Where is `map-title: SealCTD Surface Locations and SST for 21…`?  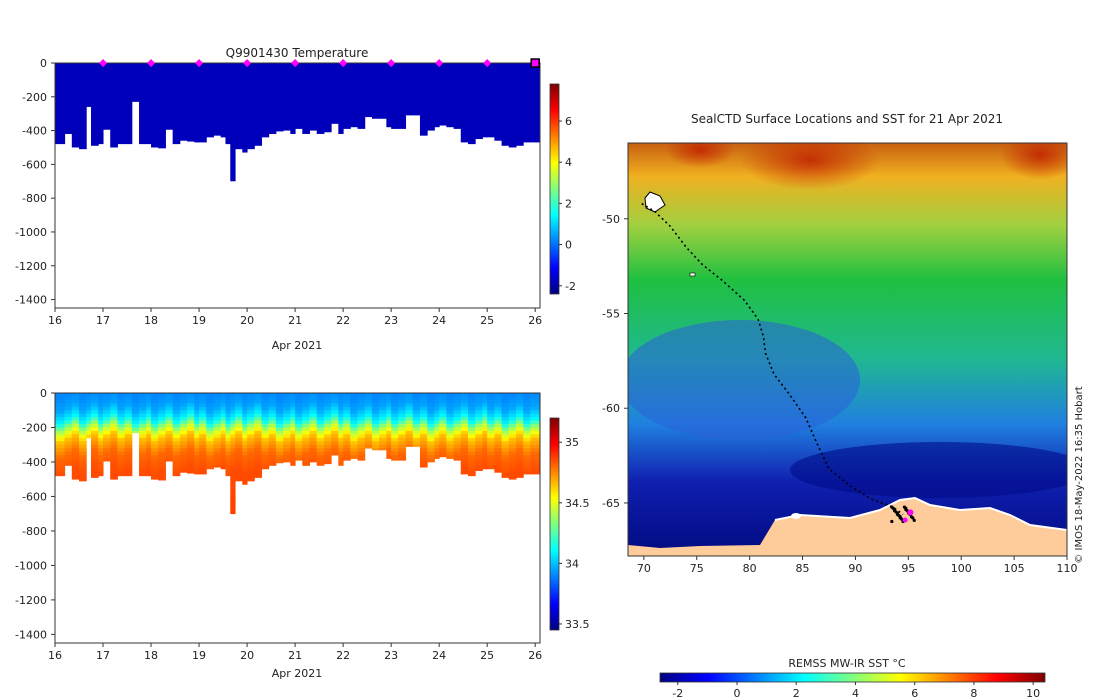 map-title: SealCTD Surface Locations and SST for 21… is located at coordinates (847, 119).